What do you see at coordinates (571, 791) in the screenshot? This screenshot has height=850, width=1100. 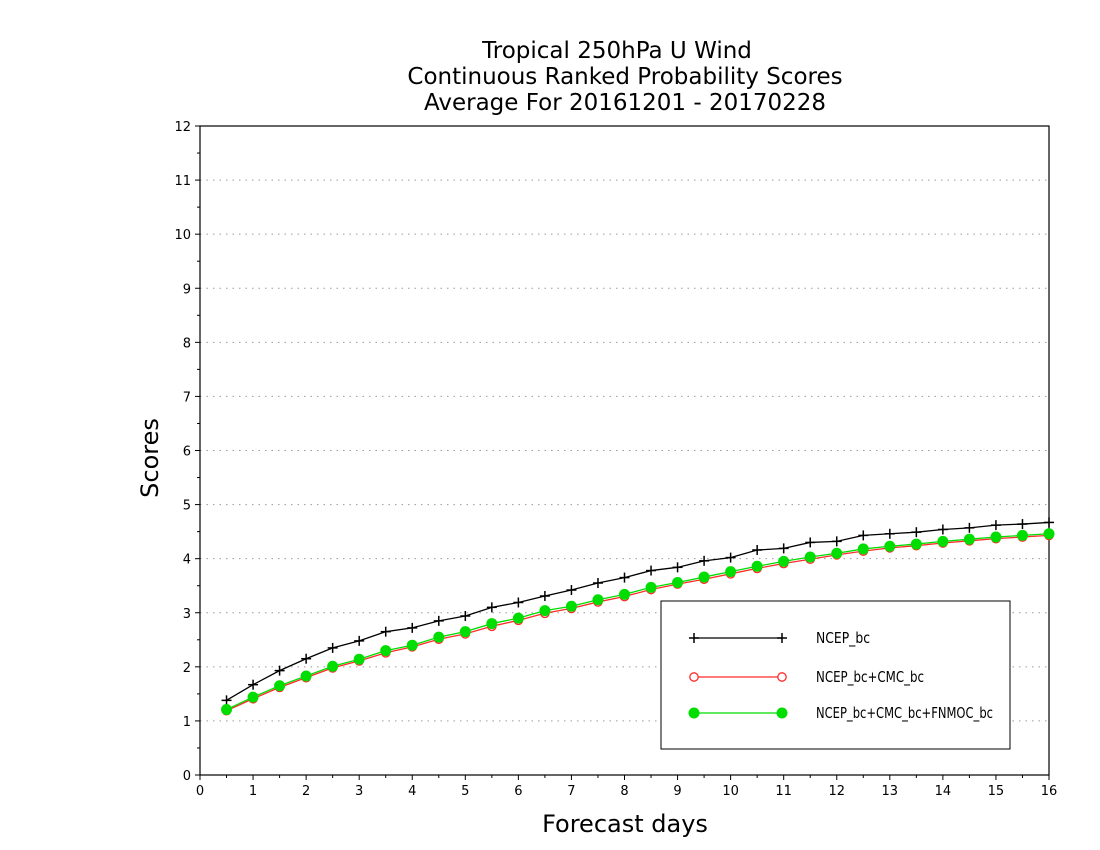 I see `x-tick-label-7: 7` at bounding box center [571, 791].